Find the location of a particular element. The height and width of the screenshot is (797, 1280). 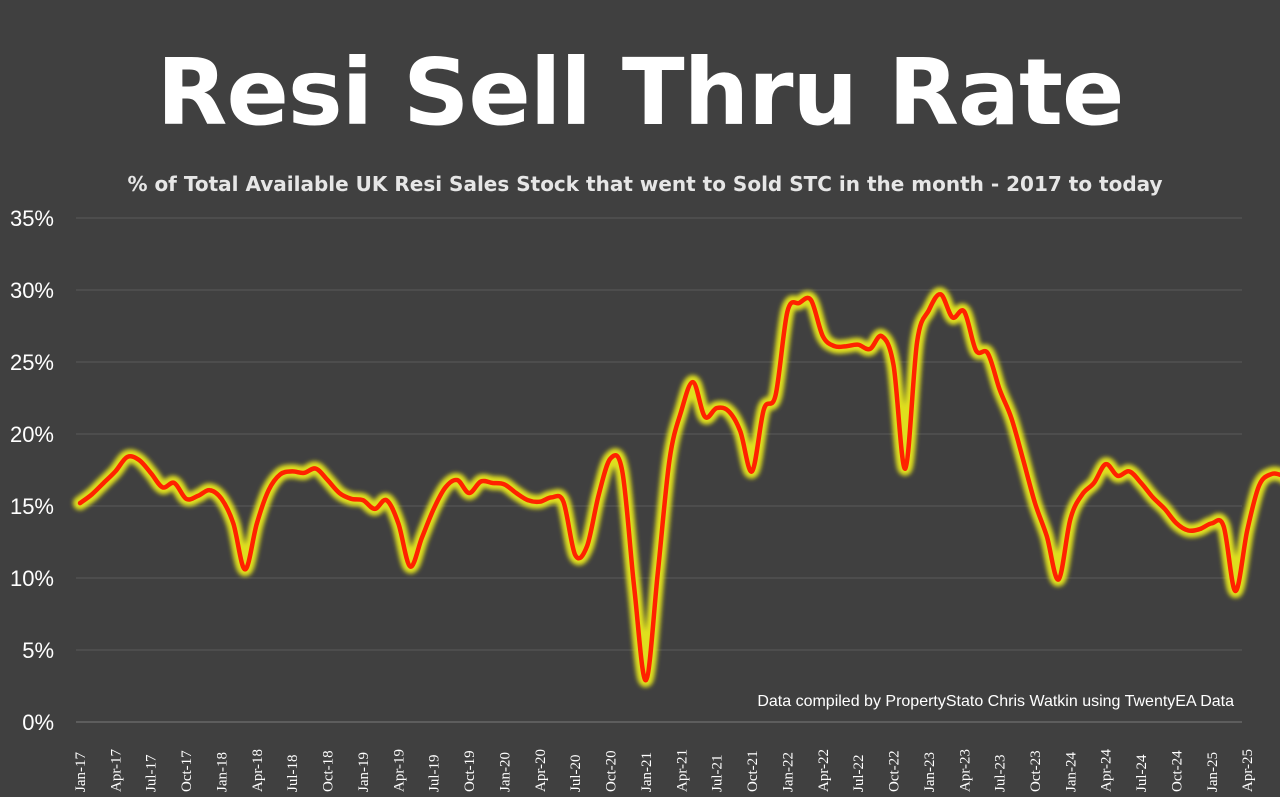

y-tick-label: 20% is located at coordinates (32, 434).